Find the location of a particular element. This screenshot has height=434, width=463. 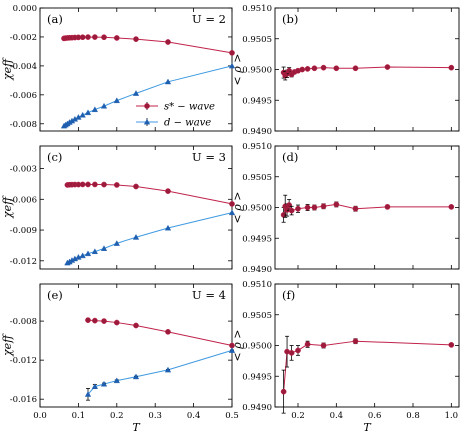

y-tick-label: -0.006 is located at coordinates (23, 96).